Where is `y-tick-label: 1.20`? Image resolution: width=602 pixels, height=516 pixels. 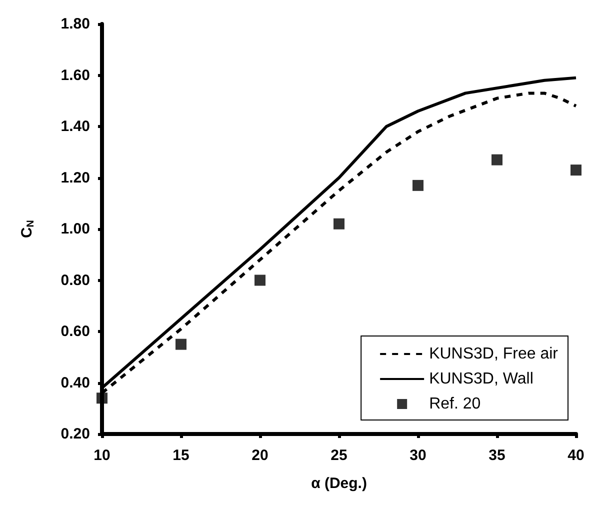
y-tick-label: 1.20 is located at coordinates (75, 177).